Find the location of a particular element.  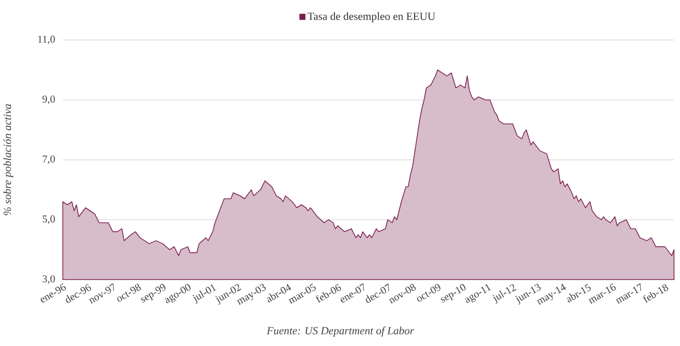

y-tick-label: 3,0 is located at coordinates (48, 280).